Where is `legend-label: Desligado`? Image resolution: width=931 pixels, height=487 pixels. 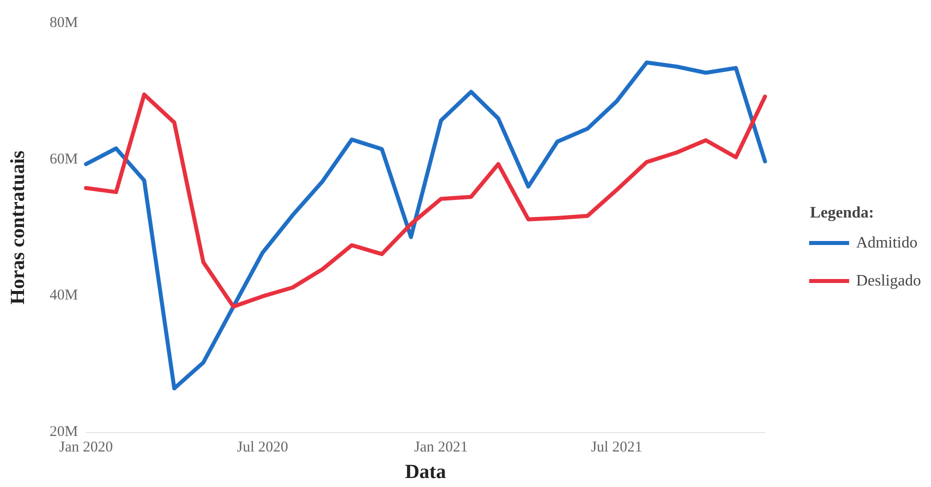 legend-label: Desligado is located at coordinates (888, 281).